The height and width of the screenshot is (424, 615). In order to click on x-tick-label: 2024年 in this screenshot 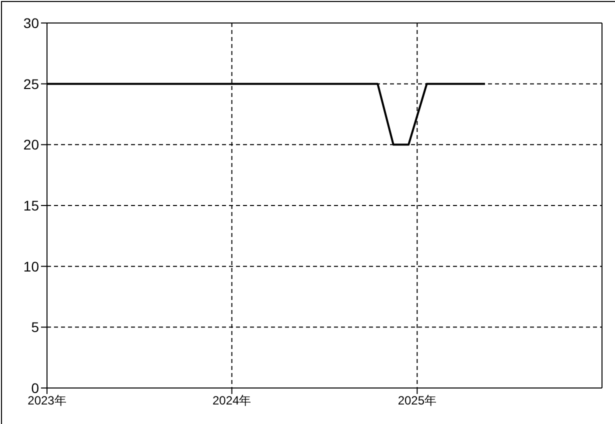, I will do `click(232, 401)`.